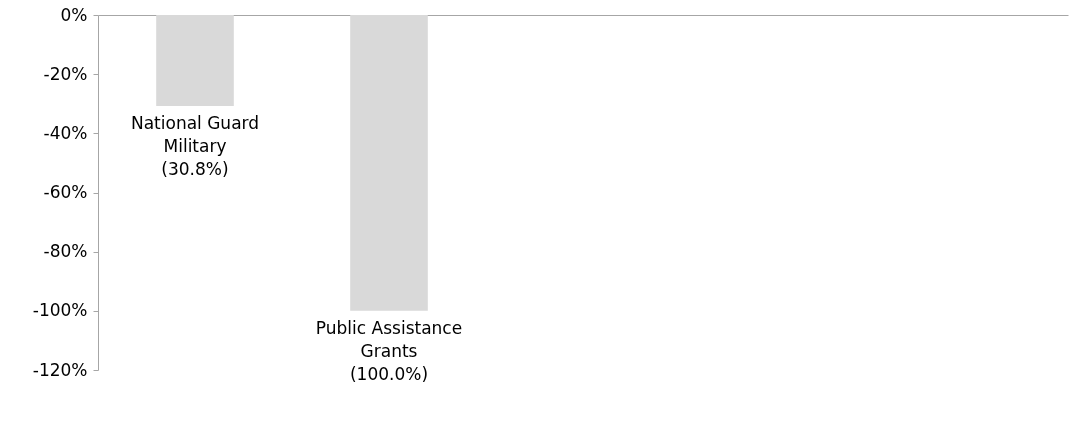 The image size is (1073, 430). I want to click on x-tick-label: Public Assistance Grants, so click(389, 339).